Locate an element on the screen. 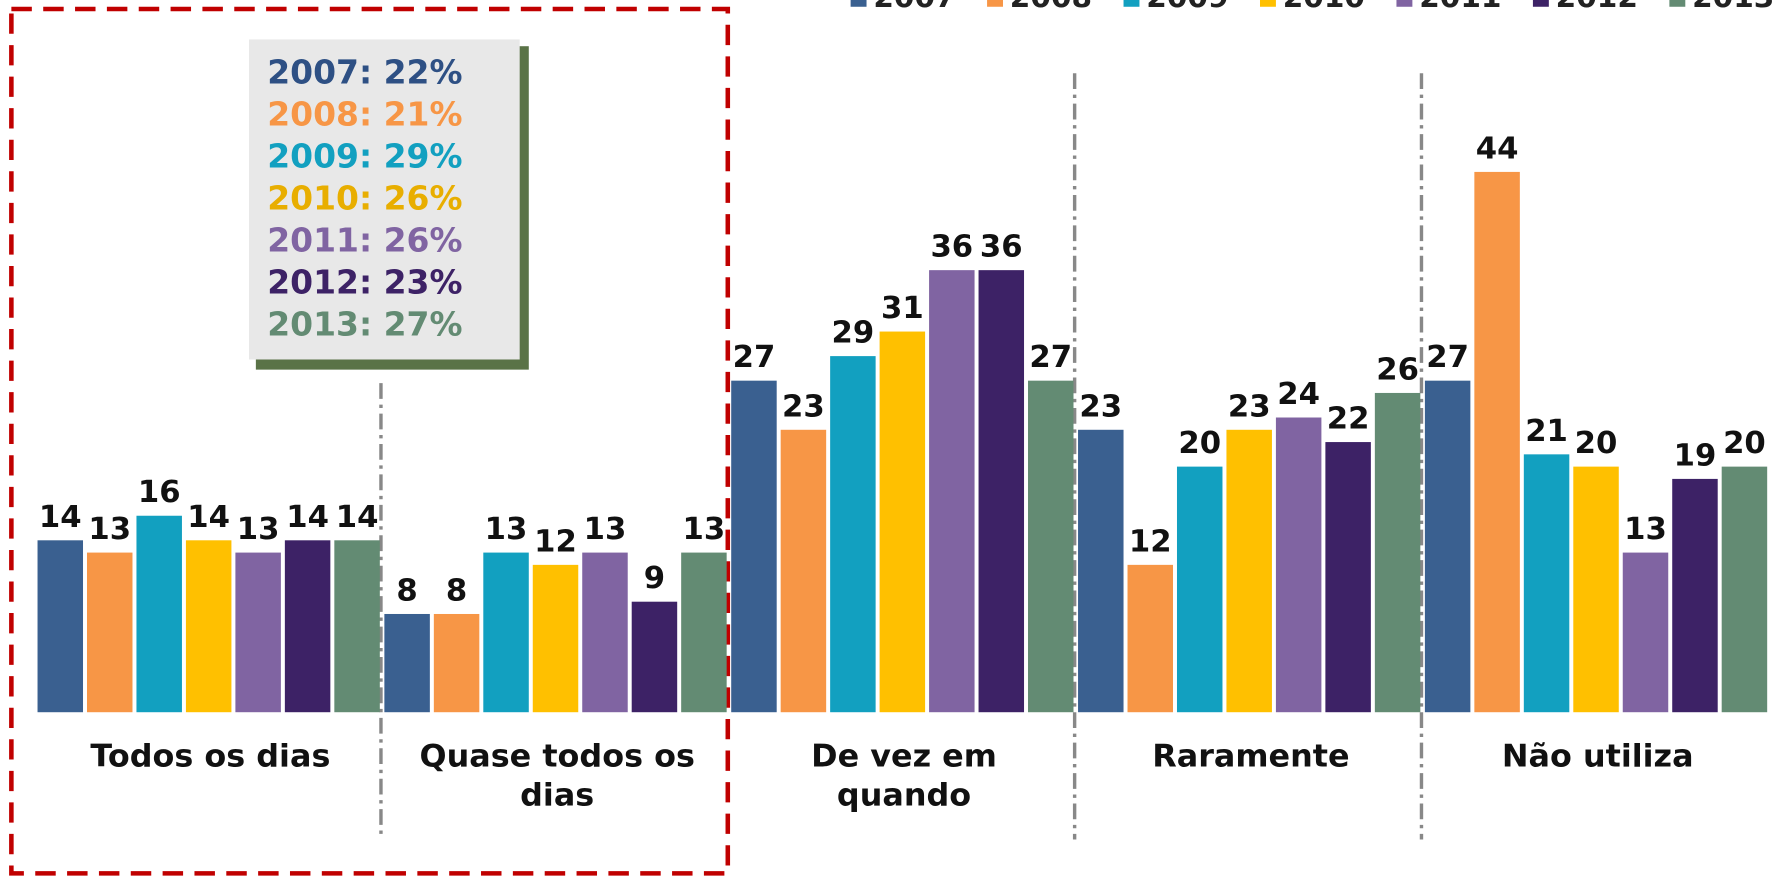  annotation-text: 2007: 22% is located at coordinates (364, 73).